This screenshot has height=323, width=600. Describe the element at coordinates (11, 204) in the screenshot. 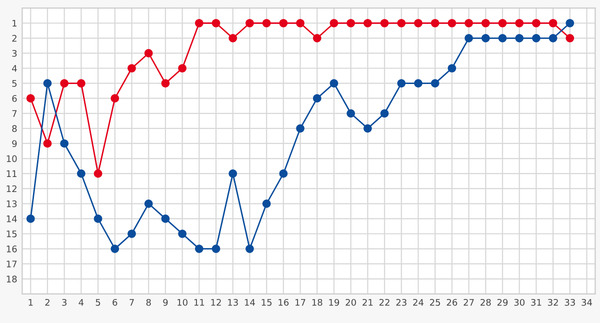

I see `y-tick-label: 13` at that location.